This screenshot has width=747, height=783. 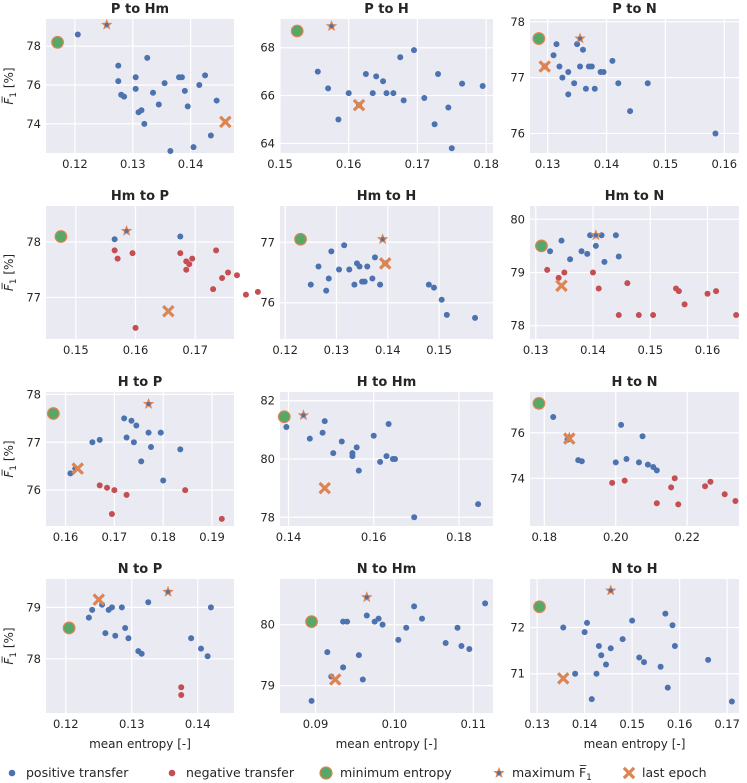 I want to click on x-tick-label: 0.12, so click(x=285, y=350).